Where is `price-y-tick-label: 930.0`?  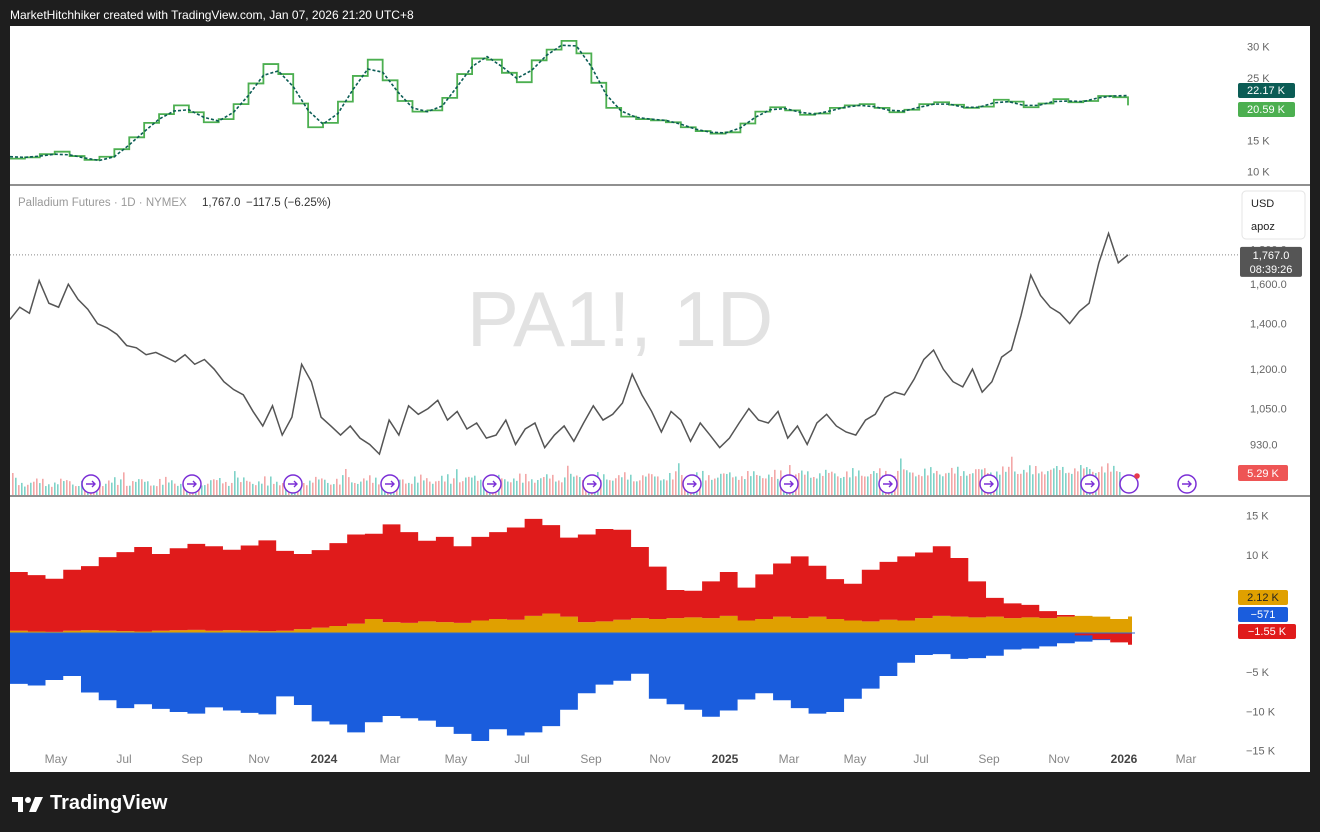
price-y-tick-label: 930.0 is located at coordinates (1264, 445).